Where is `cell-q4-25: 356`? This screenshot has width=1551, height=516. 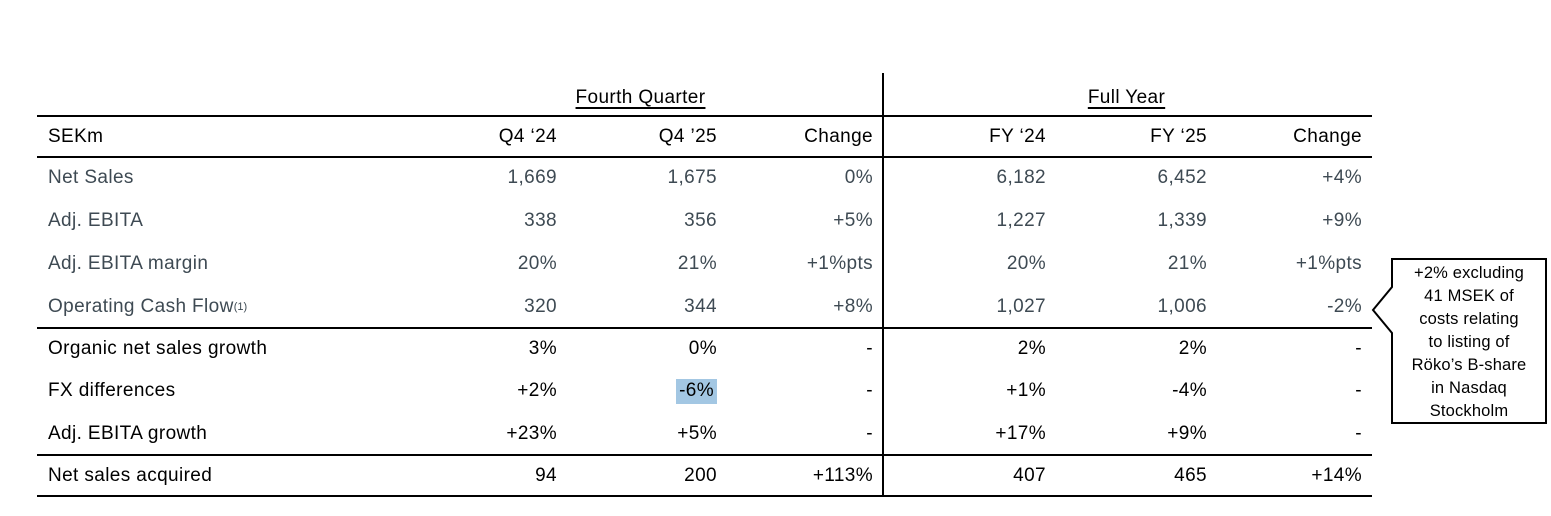
cell-q4-25: 356 is located at coordinates (700, 221).